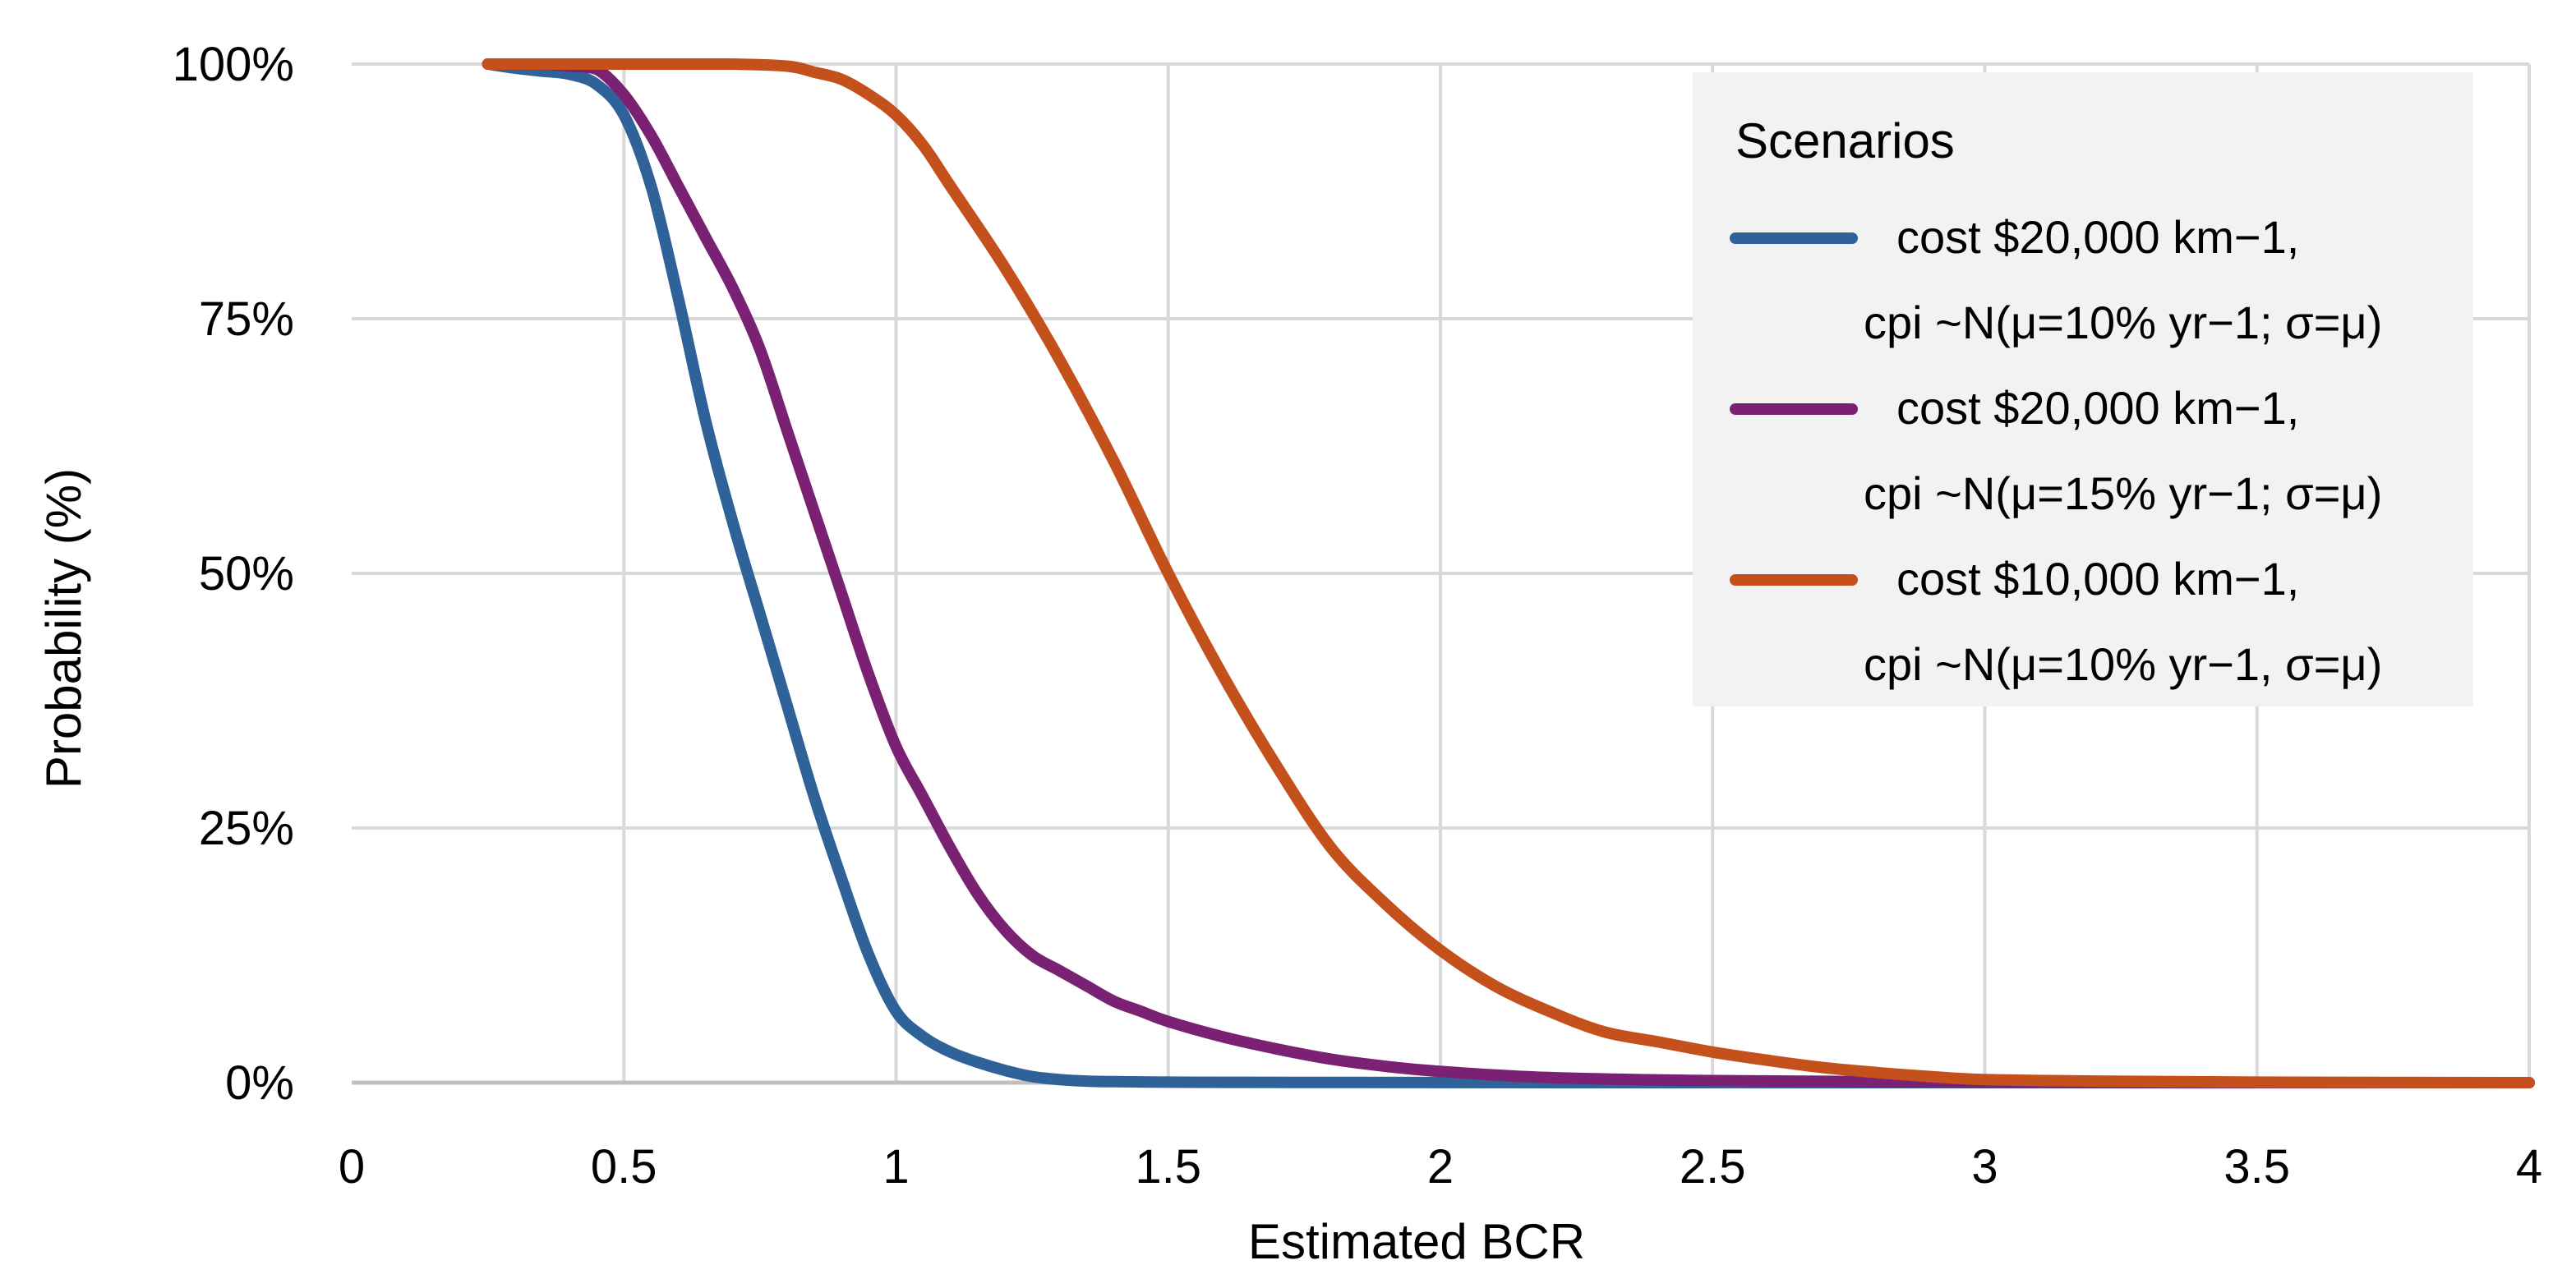 Image resolution: width=2576 pixels, height=1288 pixels. What do you see at coordinates (1416, 1241) in the screenshot?
I see `x-axis-title: Estimated BCR` at bounding box center [1416, 1241].